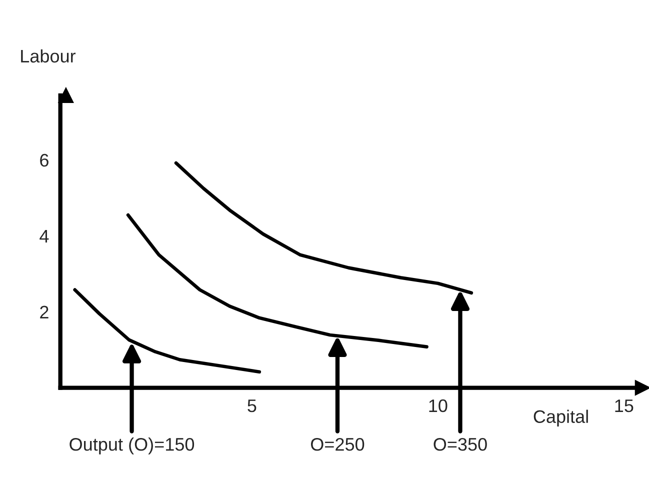 The height and width of the screenshot is (477, 649). Describe the element at coordinates (438, 405) in the screenshot. I see `x-tick-label: 10` at that location.